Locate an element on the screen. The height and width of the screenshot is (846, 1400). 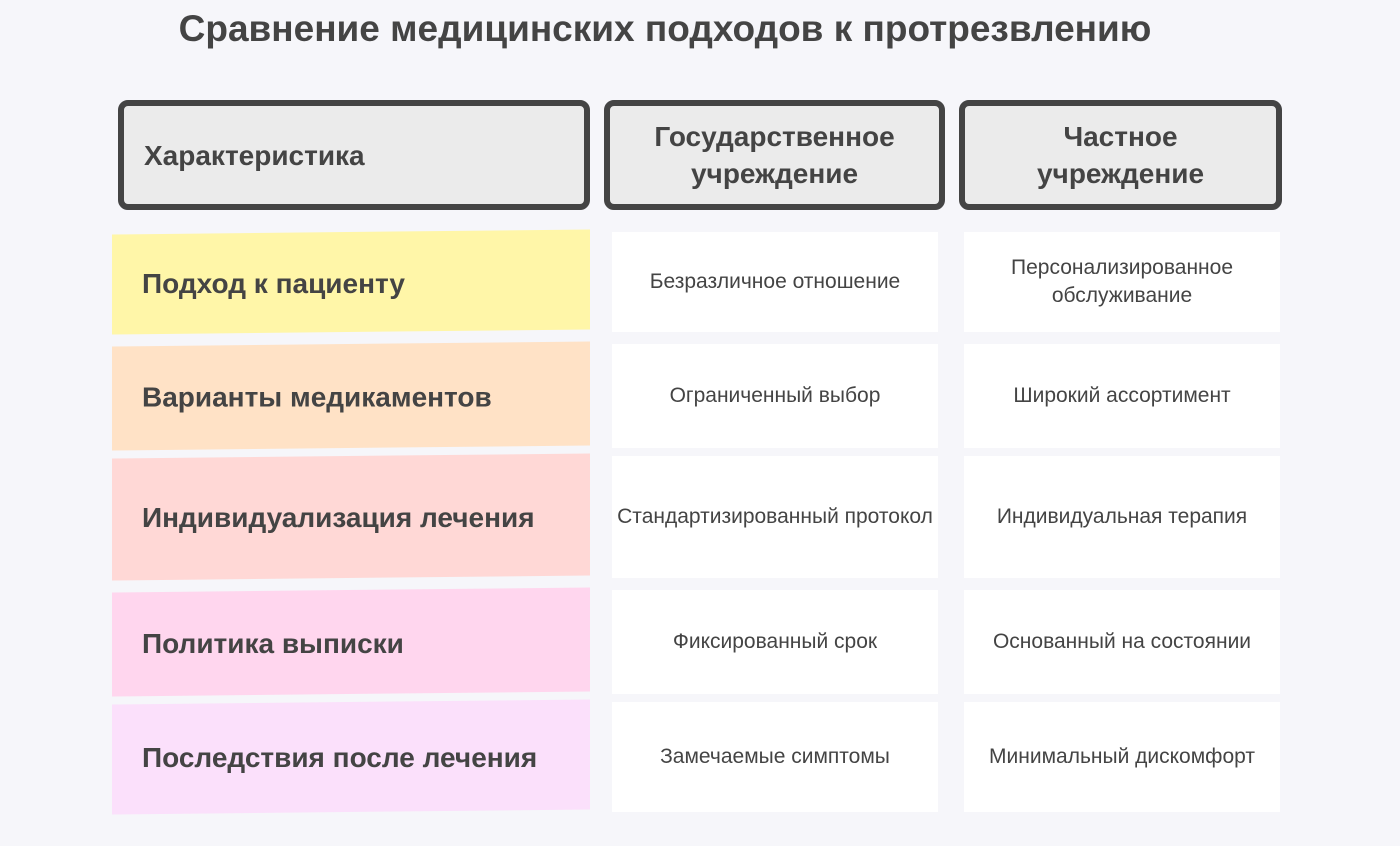
public-value: Безразличное отношение is located at coordinates (775, 282).